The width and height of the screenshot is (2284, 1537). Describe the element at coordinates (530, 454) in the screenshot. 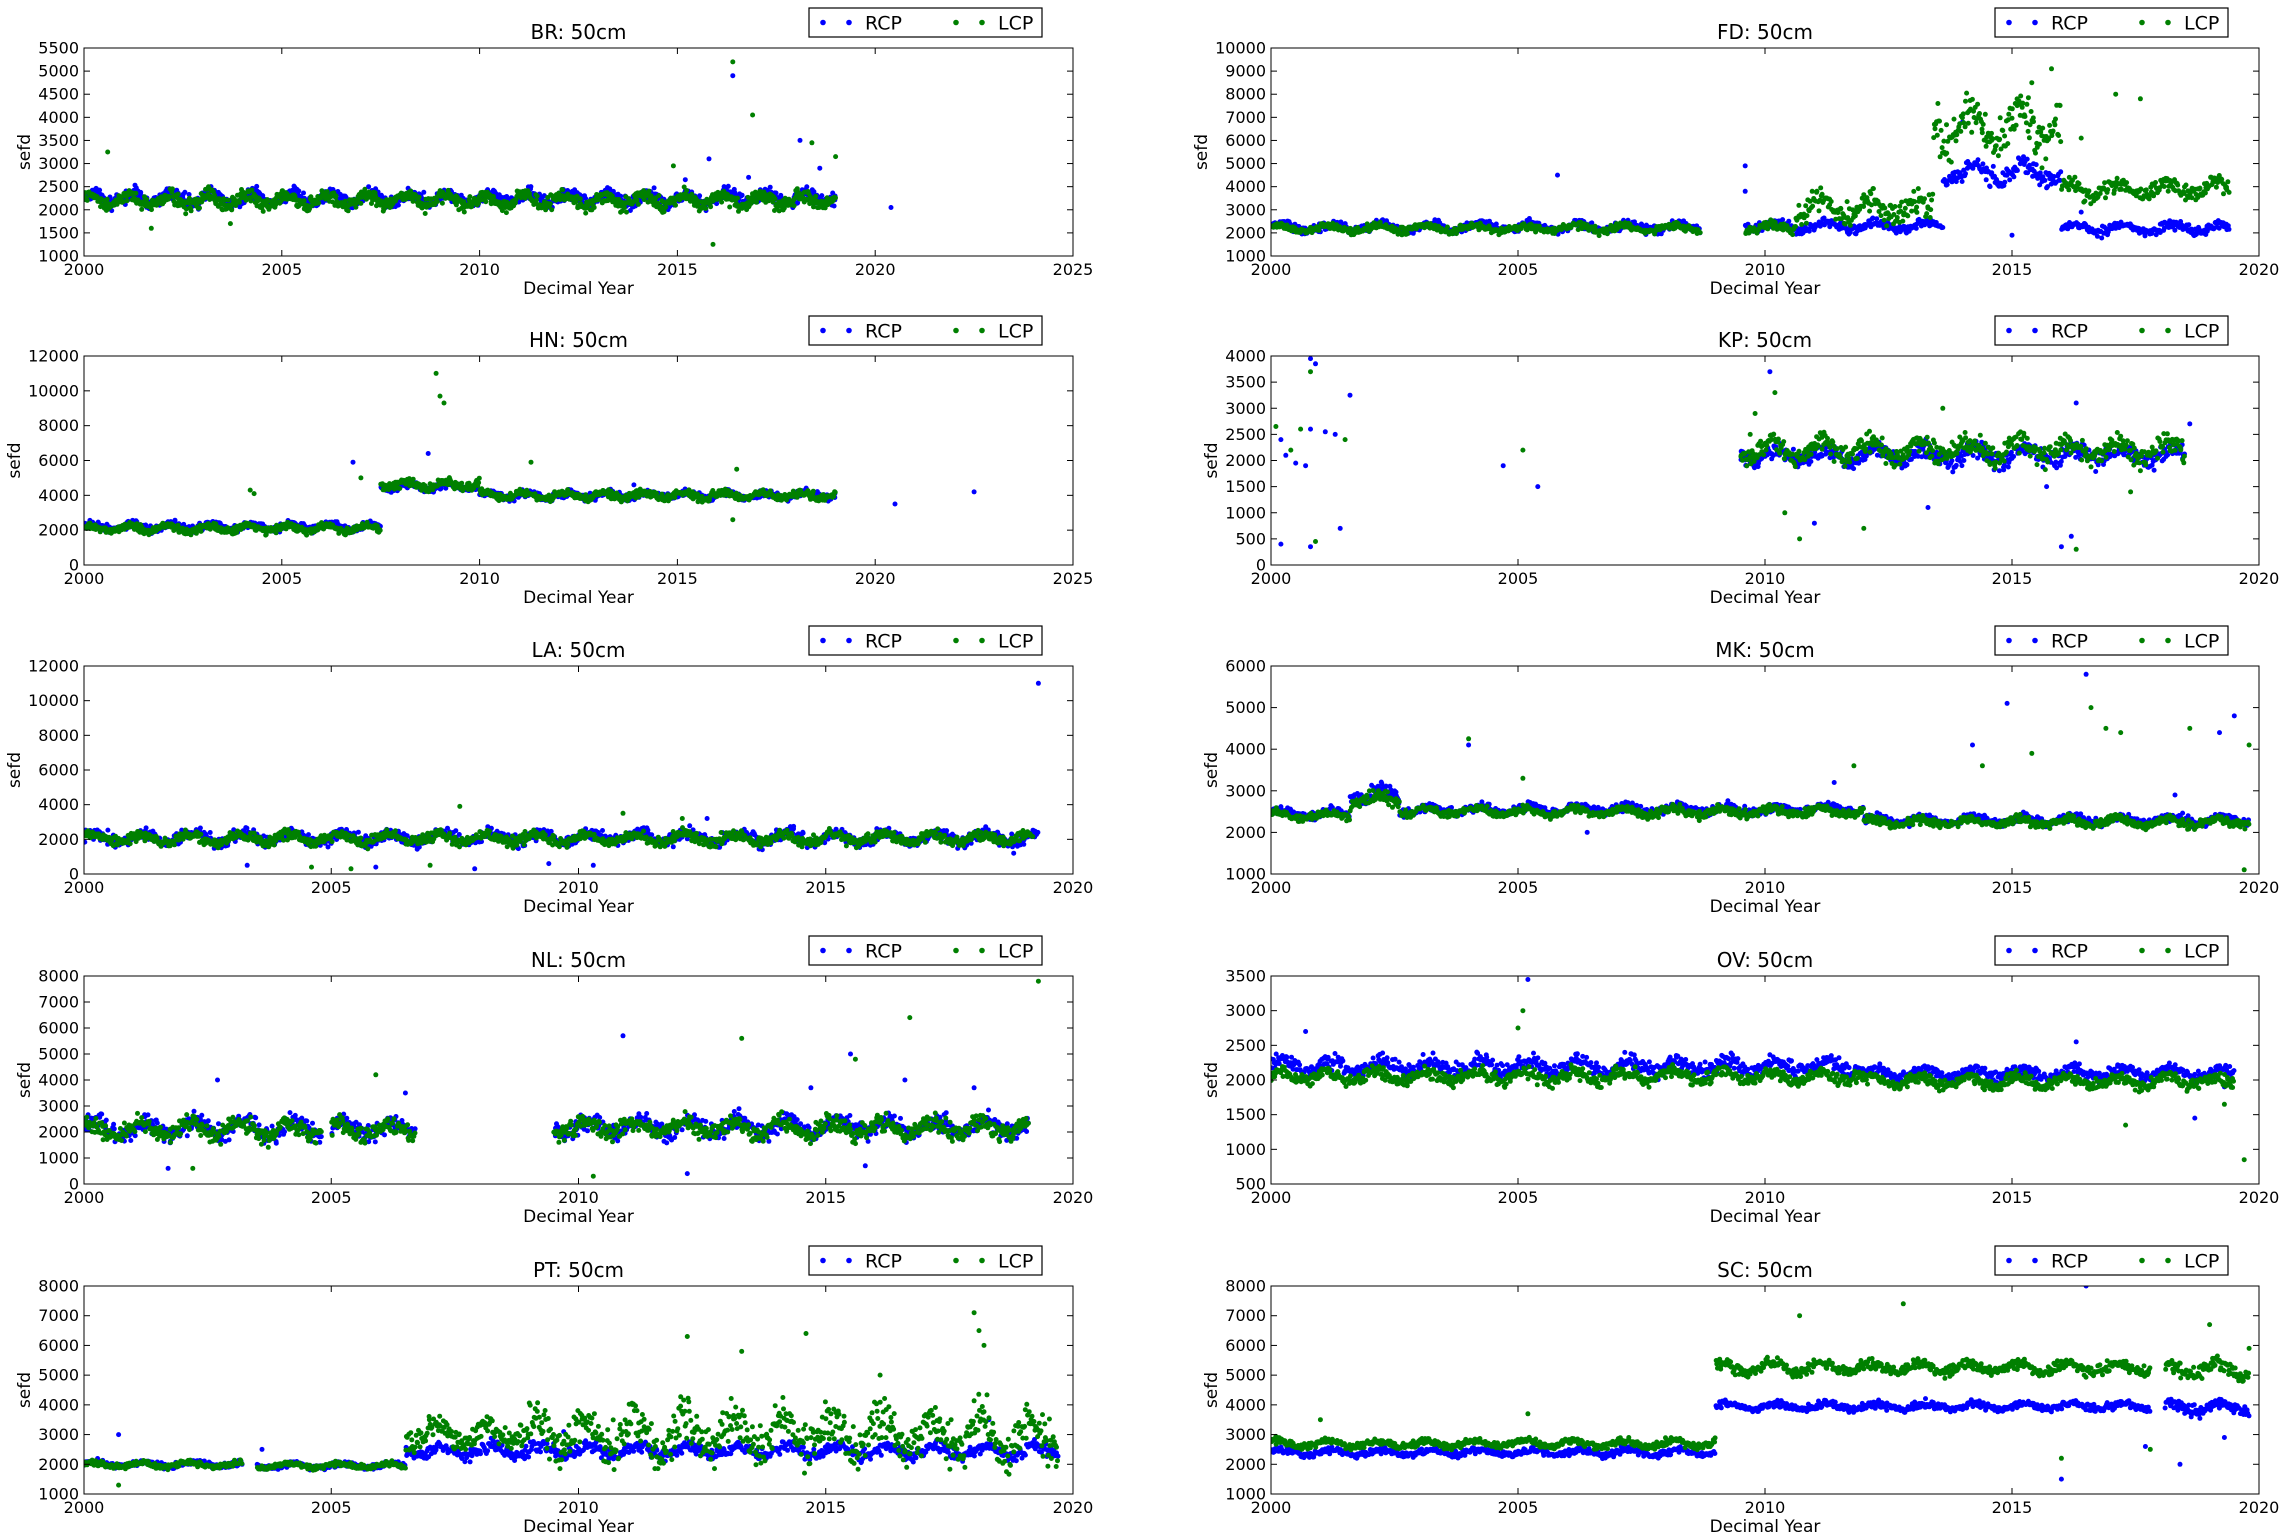

I see `scatter-points` at that location.